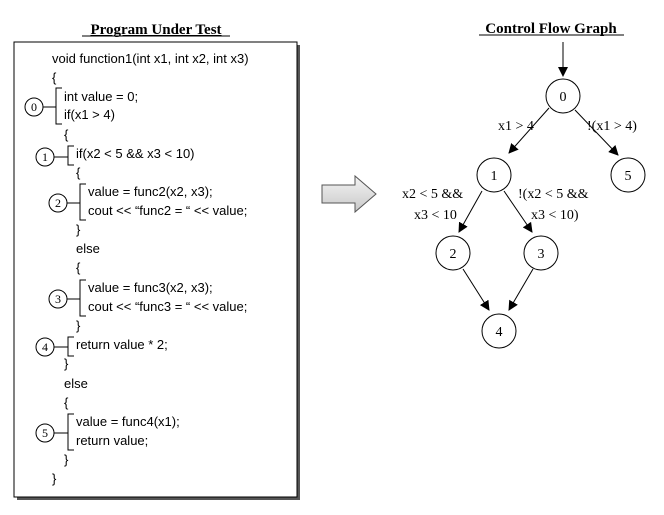 The height and width of the screenshot is (515, 664). Describe the element at coordinates (122, 344) in the screenshot. I see `code-line: return value * 2;` at that location.